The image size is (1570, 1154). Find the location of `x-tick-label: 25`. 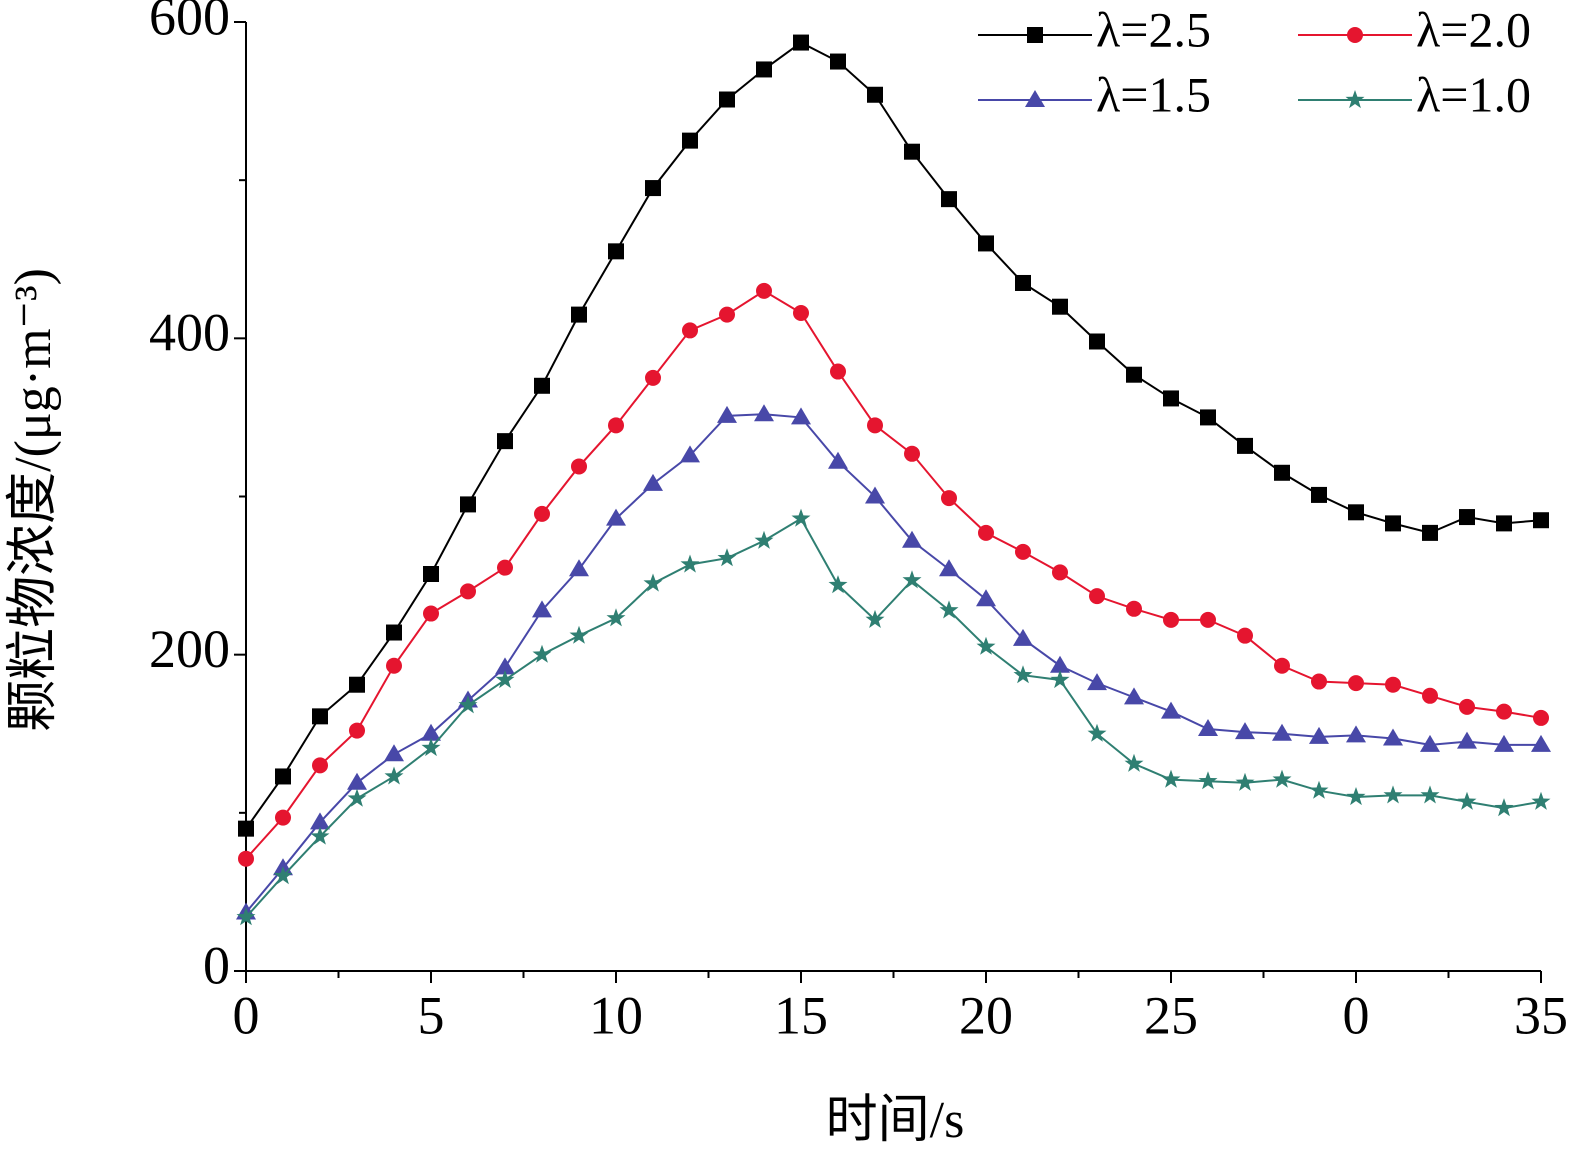

x-tick-label: 25 is located at coordinates (1171, 1015).